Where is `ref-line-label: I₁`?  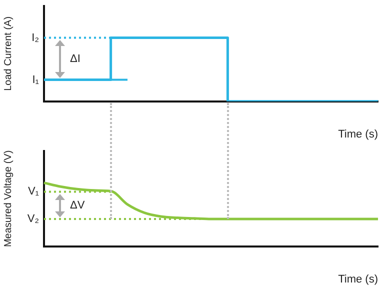 ref-line-label: I₁ is located at coordinates (36, 80).